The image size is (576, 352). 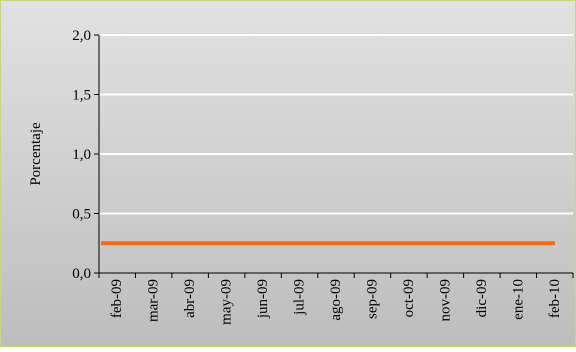 I want to click on y-tick-label: 2,0, so click(x=81, y=36).